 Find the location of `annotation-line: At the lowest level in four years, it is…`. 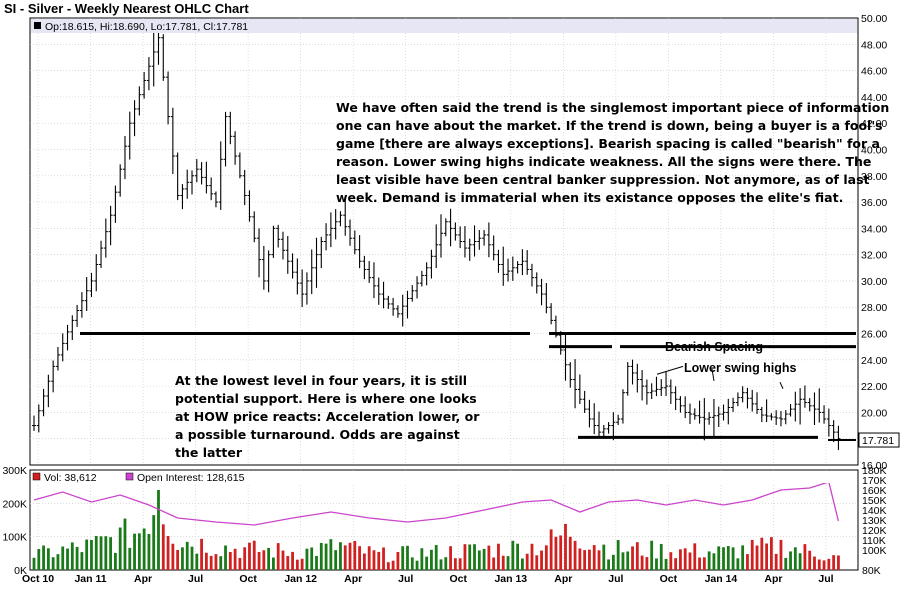

annotation-line: At the lowest level in four years, it is… is located at coordinates (321, 380).